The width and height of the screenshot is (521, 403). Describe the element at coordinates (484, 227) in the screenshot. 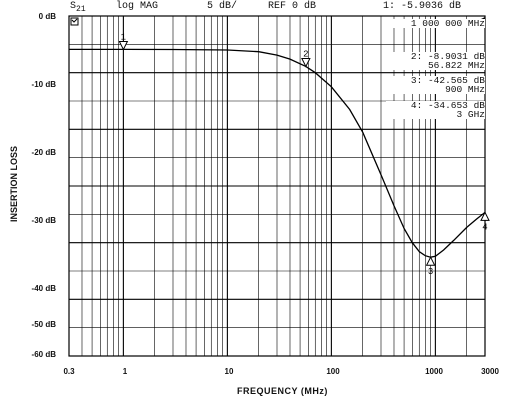

I see `marker-number-4: 4` at that location.